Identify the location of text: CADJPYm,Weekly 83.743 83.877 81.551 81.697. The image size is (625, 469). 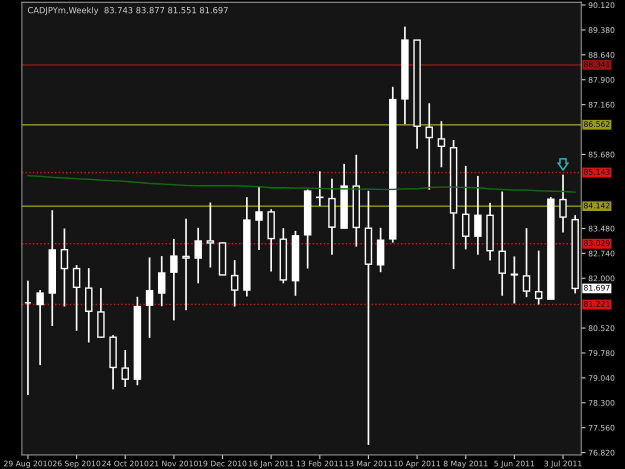
(128, 10).